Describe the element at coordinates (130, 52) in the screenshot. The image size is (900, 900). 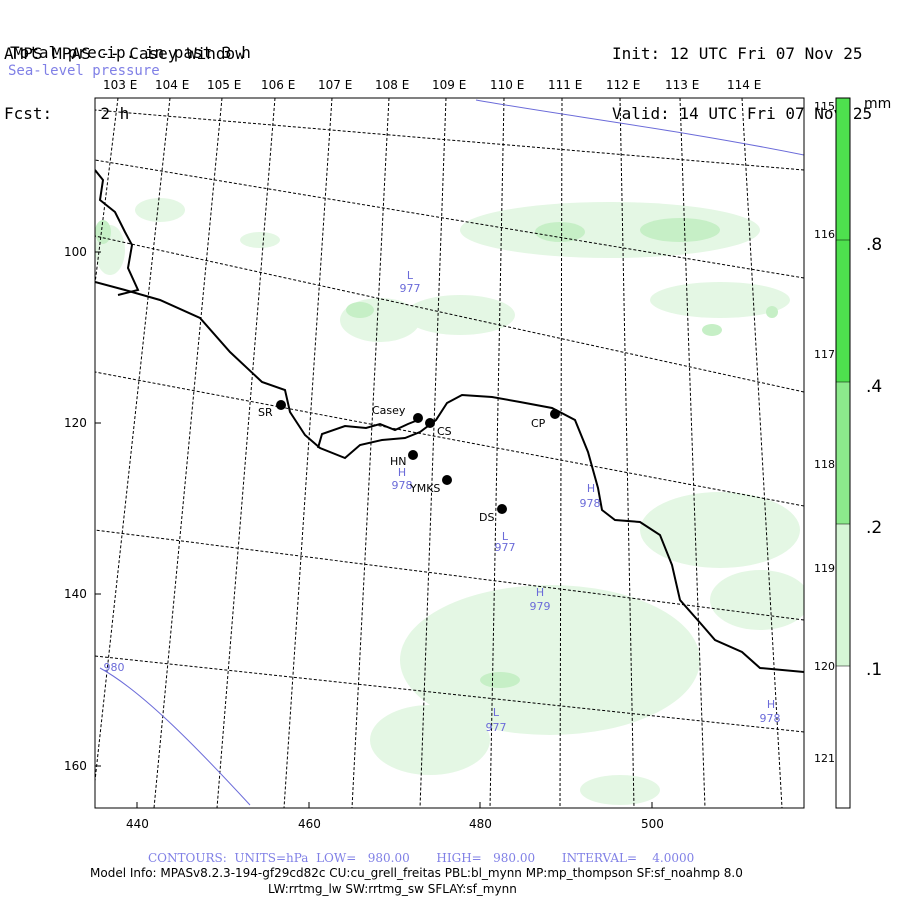
I see `field-title: Total precip. in past 3 h` at that location.